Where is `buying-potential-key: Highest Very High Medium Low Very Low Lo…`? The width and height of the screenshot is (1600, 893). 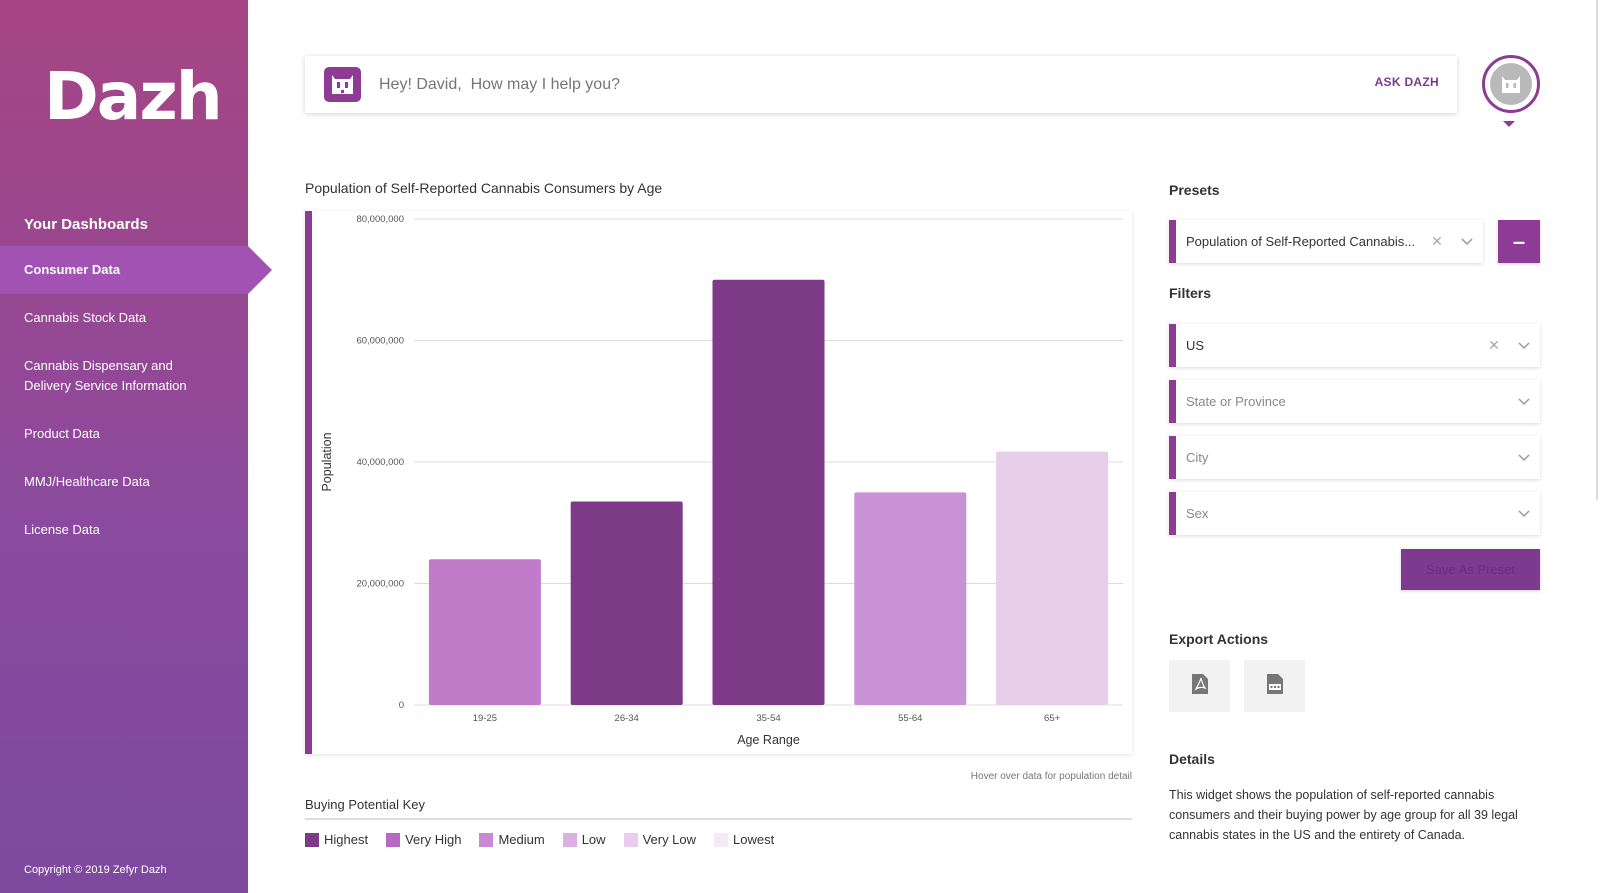 buying-potential-key: Highest Very High Medium Low Very Low Lo… is located at coordinates (539, 839).